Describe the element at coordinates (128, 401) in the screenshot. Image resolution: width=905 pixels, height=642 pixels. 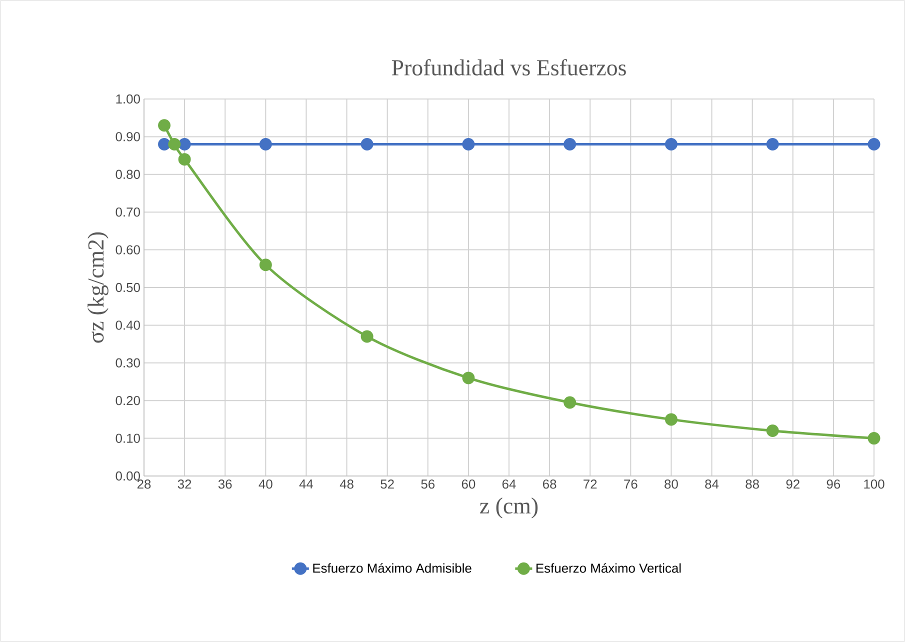
I see `y-tick-label: 0.20` at that location.